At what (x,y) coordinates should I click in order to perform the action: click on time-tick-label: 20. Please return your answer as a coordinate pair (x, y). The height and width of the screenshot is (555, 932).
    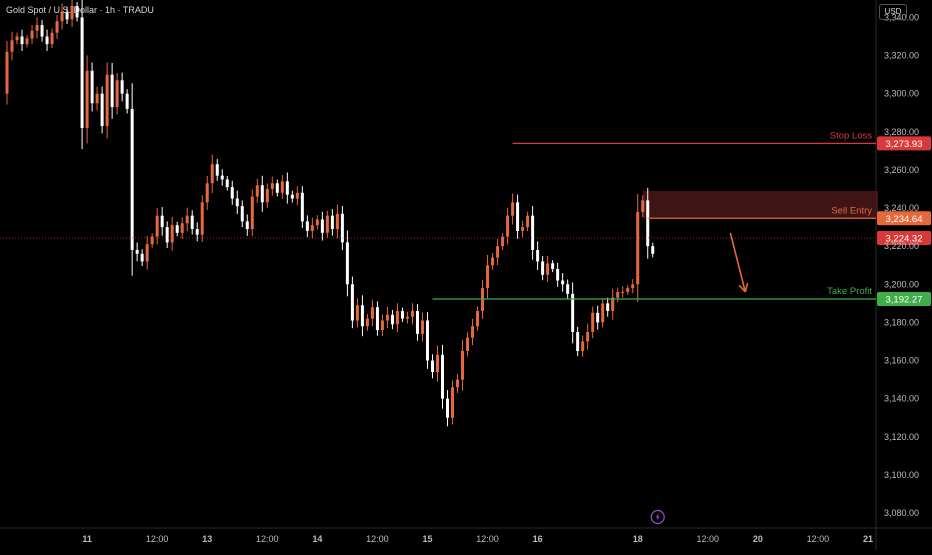
    Looking at the image, I should click on (758, 539).